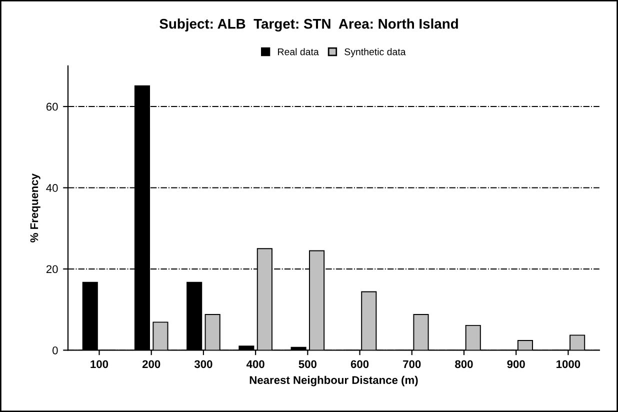 Image resolution: width=618 pixels, height=412 pixels. I want to click on x-tick-label: 400, so click(255, 364).